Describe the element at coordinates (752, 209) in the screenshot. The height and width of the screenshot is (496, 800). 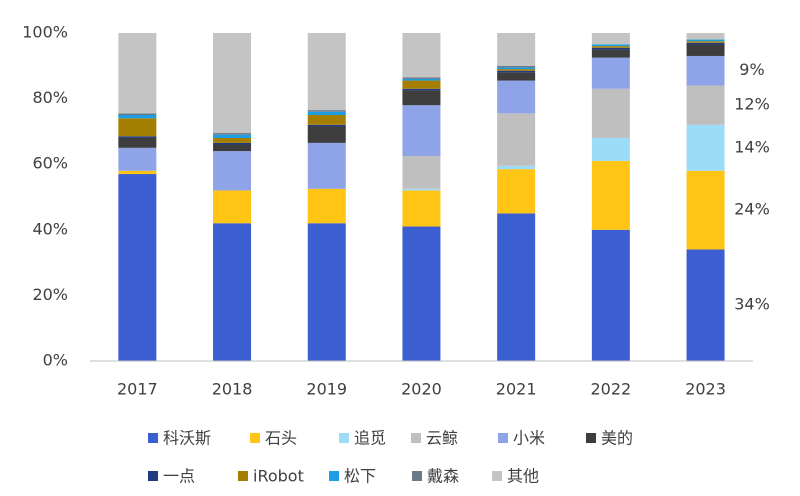
I see `data-label: 24%` at that location.